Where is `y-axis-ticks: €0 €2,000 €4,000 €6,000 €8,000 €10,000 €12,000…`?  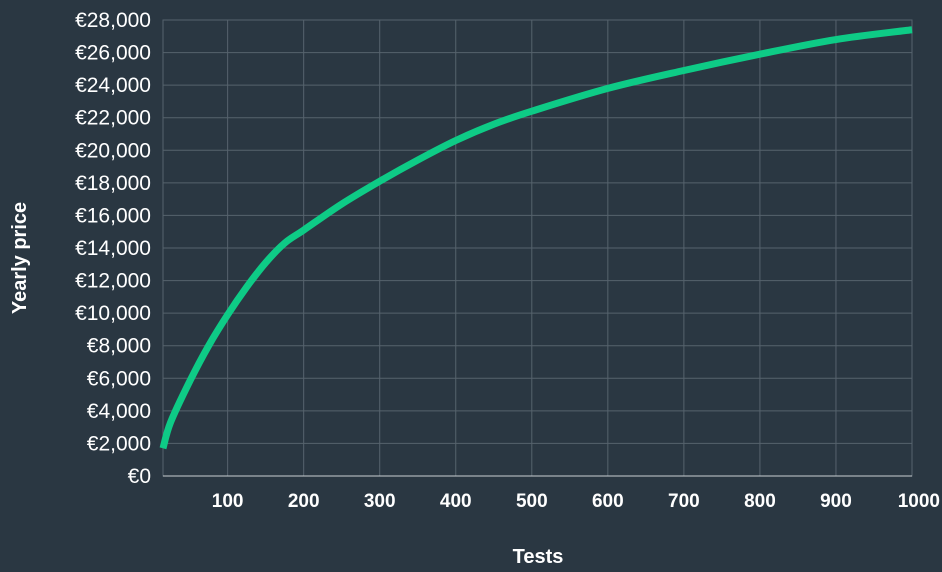
y-axis-ticks: €0 €2,000 €4,000 €6,000 €8,000 €10,000 €12,000… is located at coordinates (113, 248).